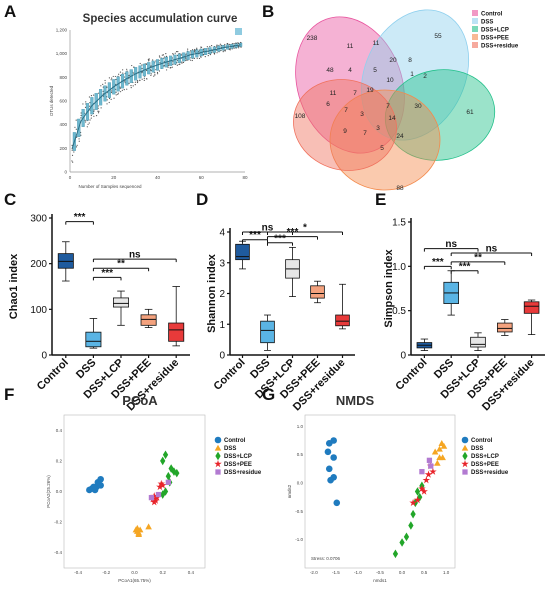 The width and height of the screenshot is (550, 592). Describe the element at coordinates (470, 112) in the screenshot. I see `venn-region-count: 61` at that location.